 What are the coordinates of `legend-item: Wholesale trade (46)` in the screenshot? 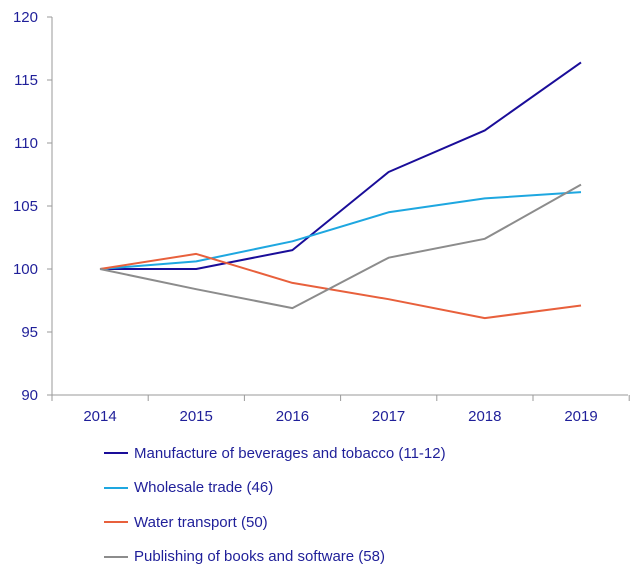 It's located at (275, 488).